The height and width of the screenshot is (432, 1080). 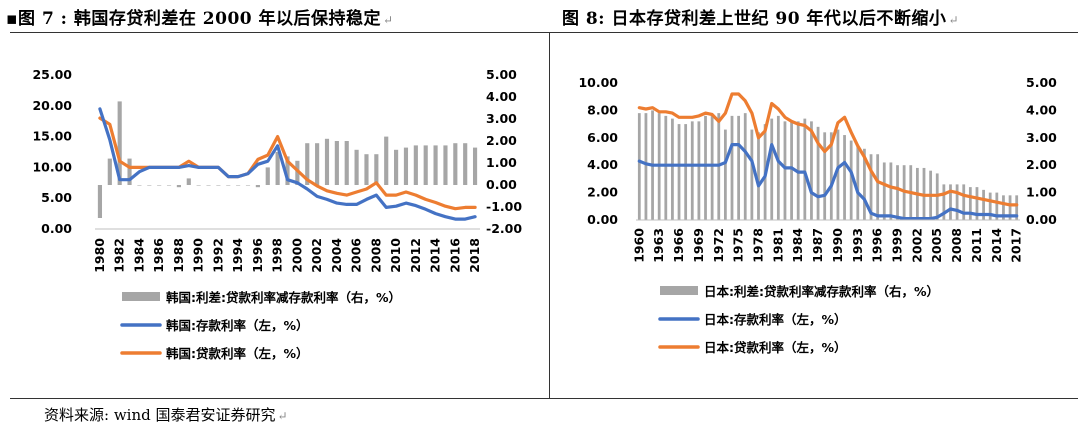 I want to click on bottom-rule, so click(x=544, y=398).